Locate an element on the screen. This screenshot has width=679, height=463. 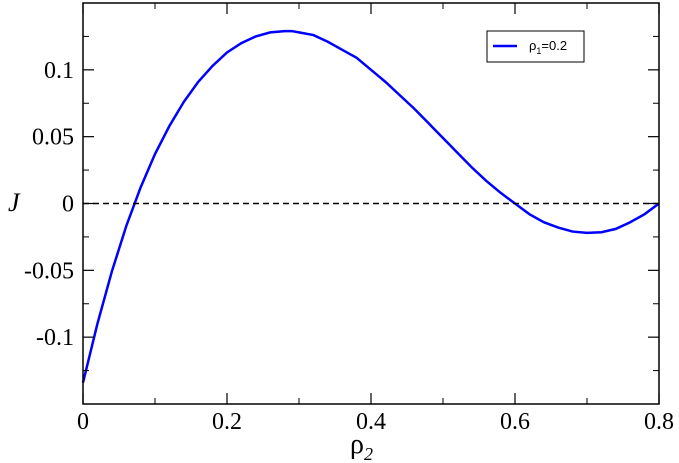
x-tick-label: 0.6 is located at coordinates (515, 422).